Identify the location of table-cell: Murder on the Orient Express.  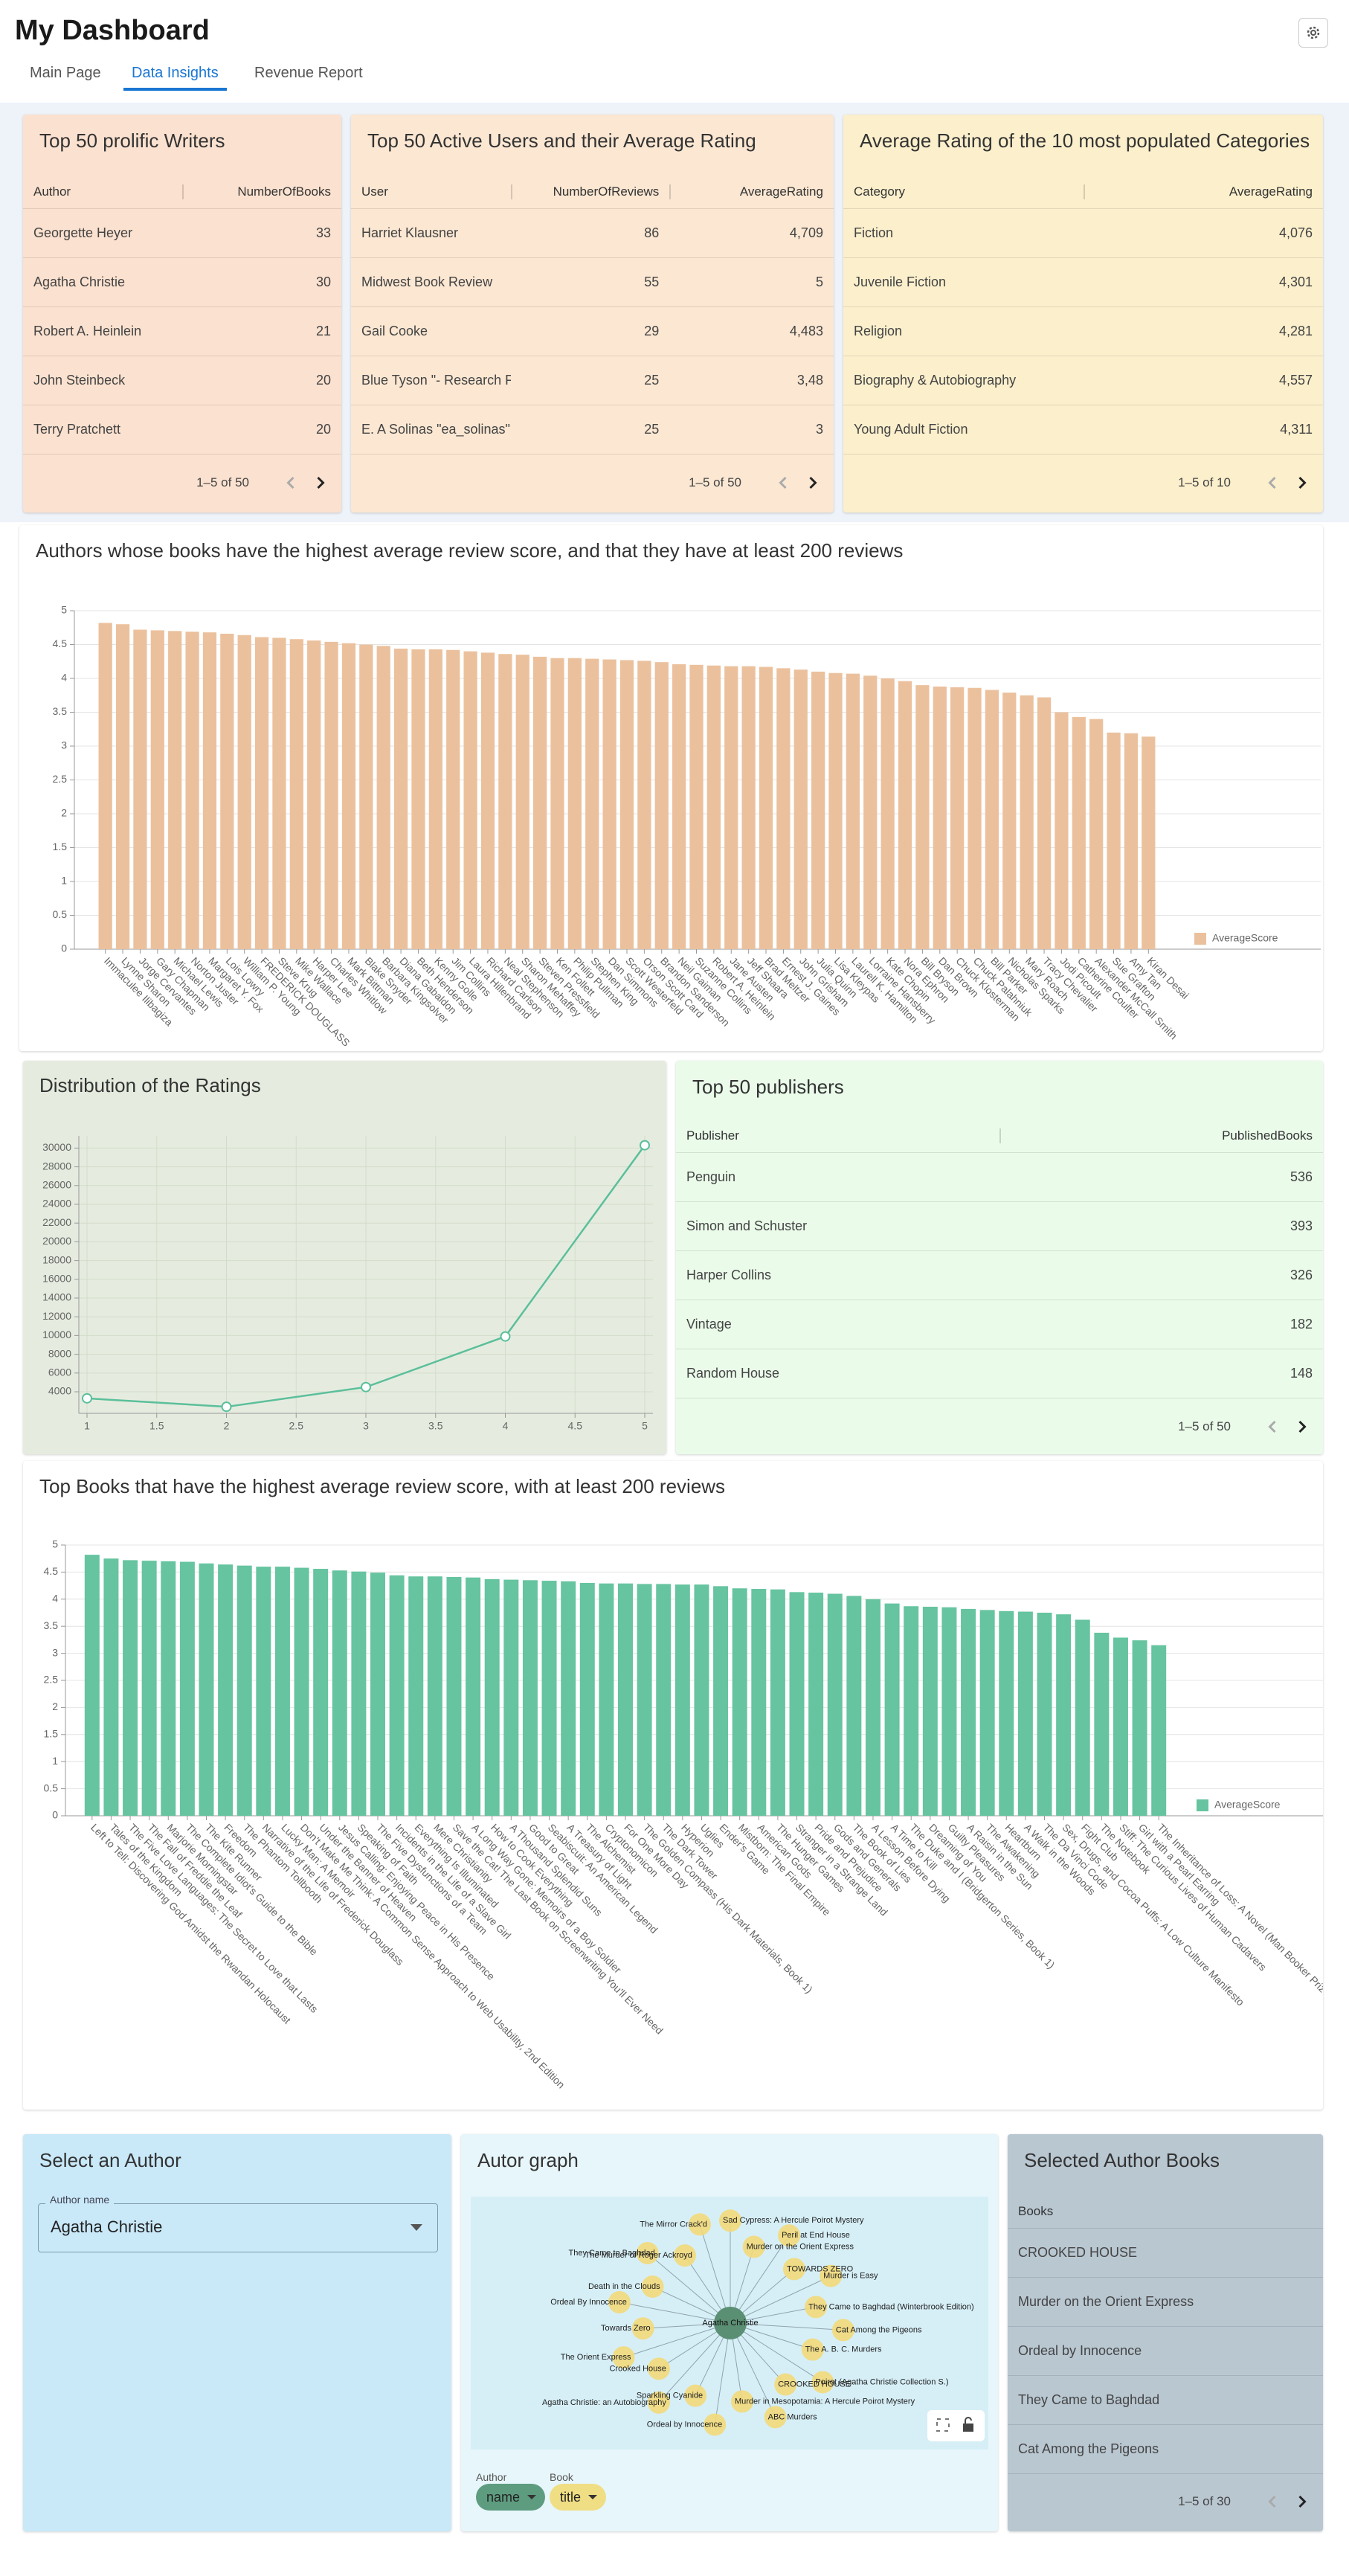
(1106, 2301).